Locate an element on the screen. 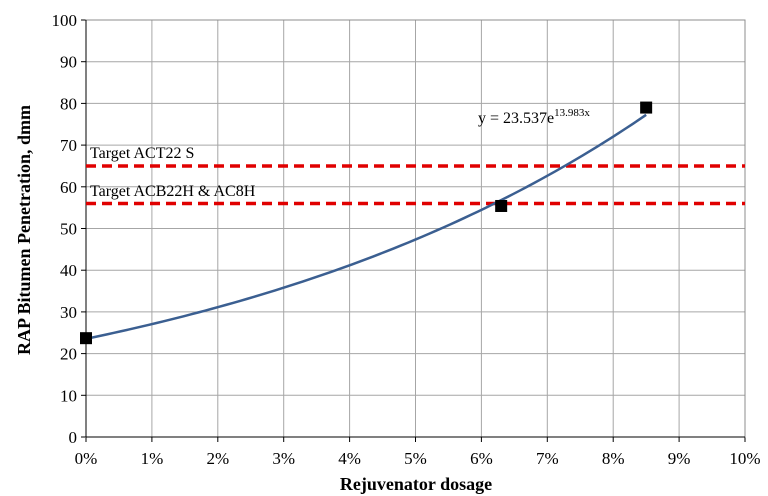 The width and height of the screenshot is (768, 496). y-tick-label: 80 is located at coordinates (68, 103).